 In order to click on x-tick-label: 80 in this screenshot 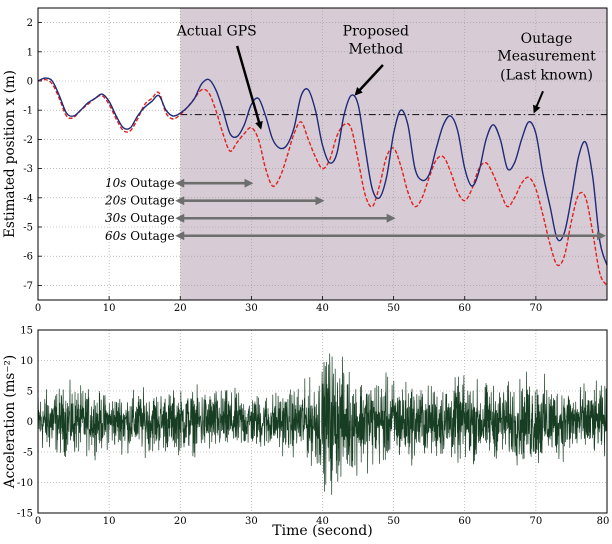, I will do `click(603, 521)`.